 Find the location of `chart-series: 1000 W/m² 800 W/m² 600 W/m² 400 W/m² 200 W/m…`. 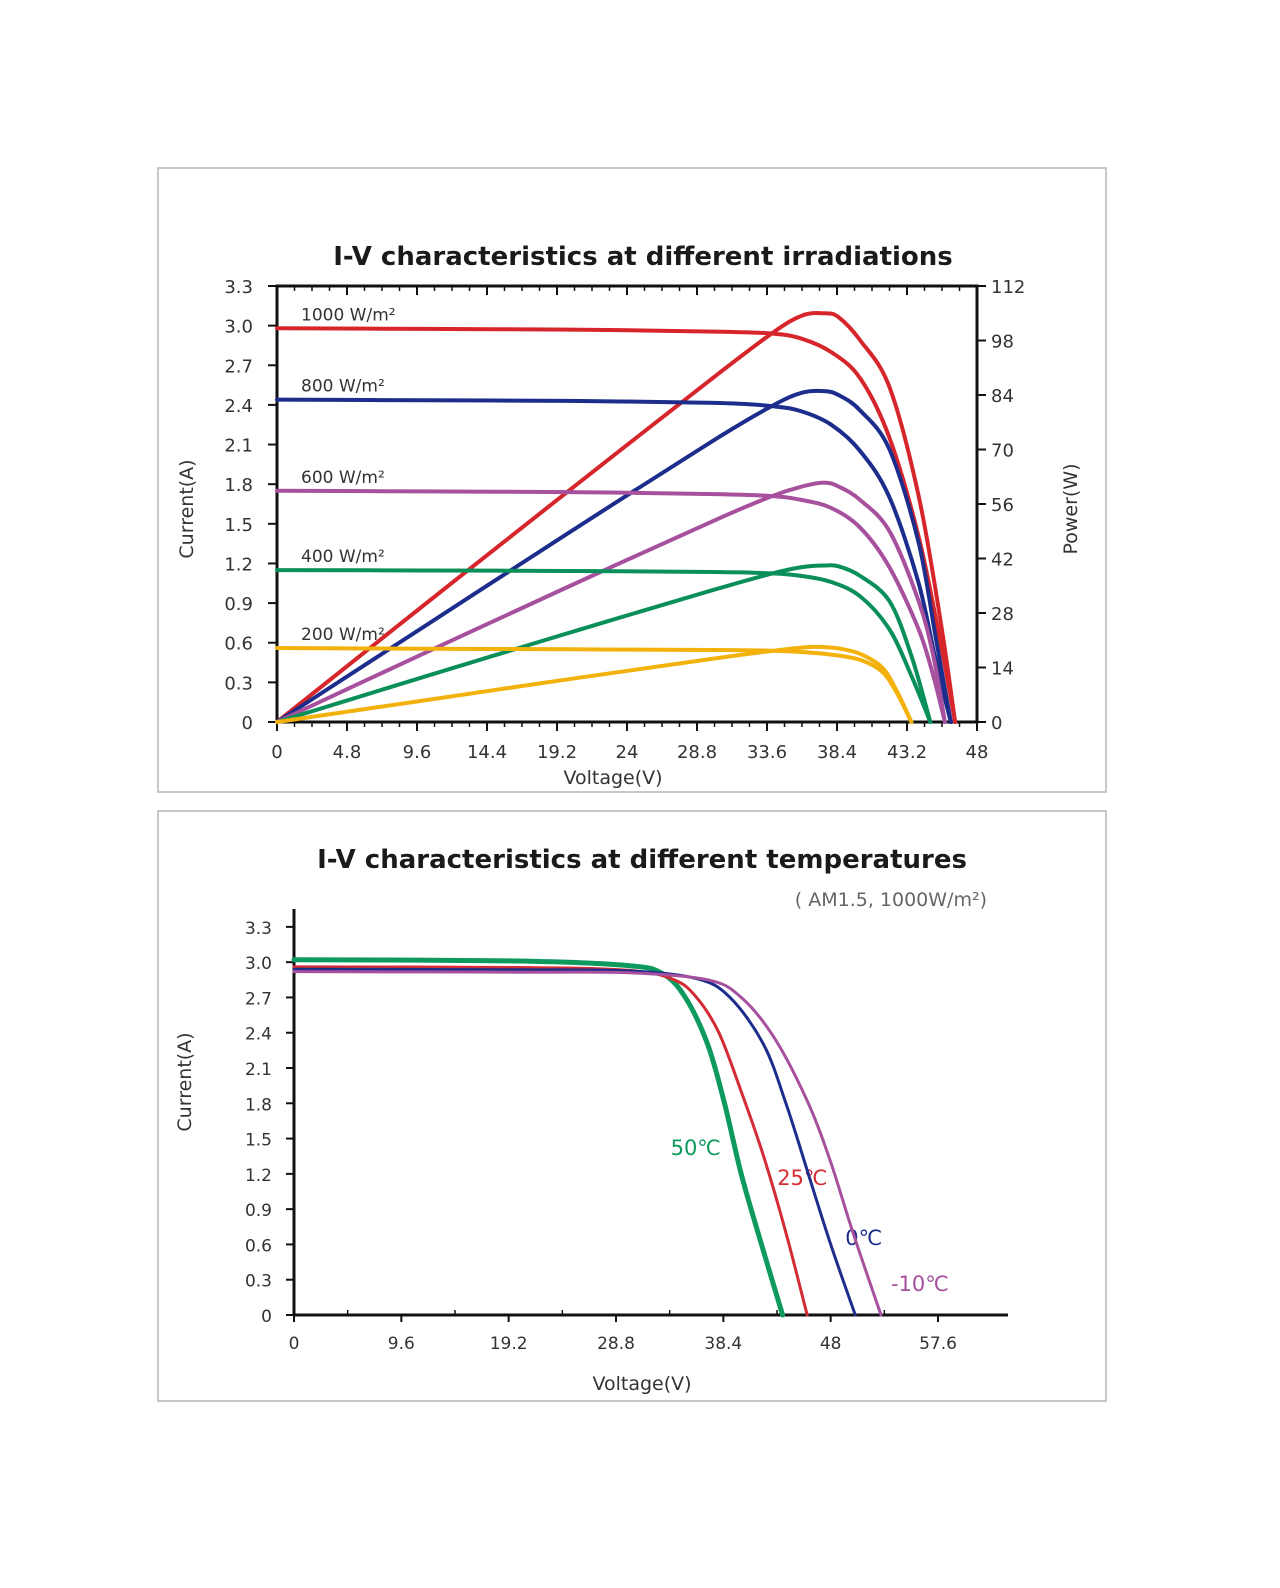

chart-series: 1000 W/m² 800 W/m² 600 W/m² 400 W/m² 200 W/m… is located at coordinates (616, 514).